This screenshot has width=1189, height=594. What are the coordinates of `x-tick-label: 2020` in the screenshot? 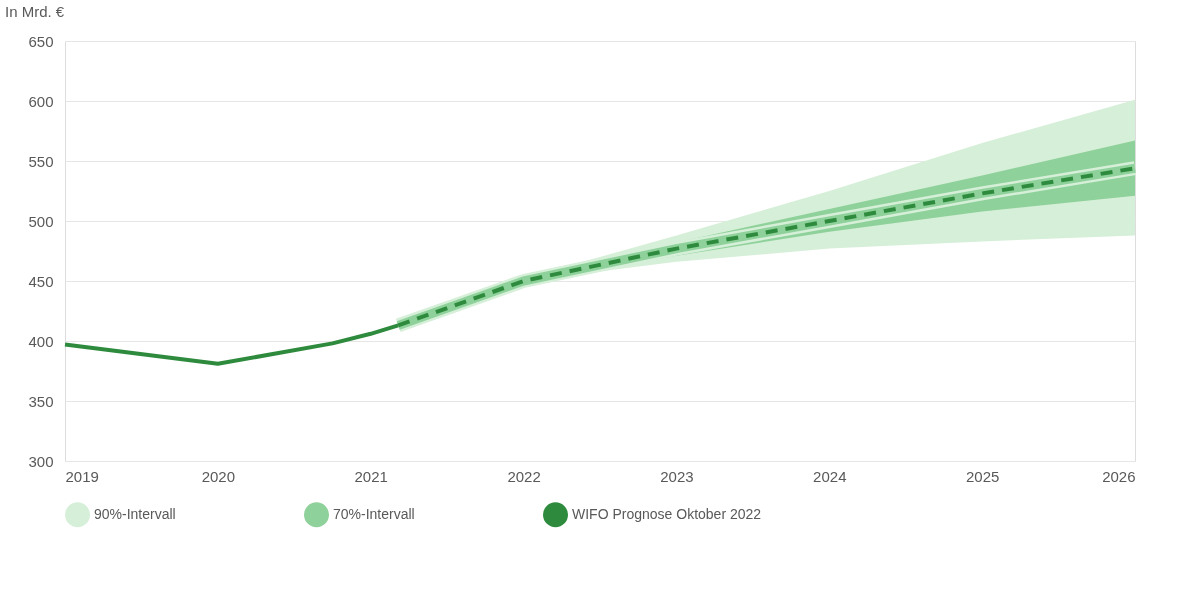 It's located at (218, 476).